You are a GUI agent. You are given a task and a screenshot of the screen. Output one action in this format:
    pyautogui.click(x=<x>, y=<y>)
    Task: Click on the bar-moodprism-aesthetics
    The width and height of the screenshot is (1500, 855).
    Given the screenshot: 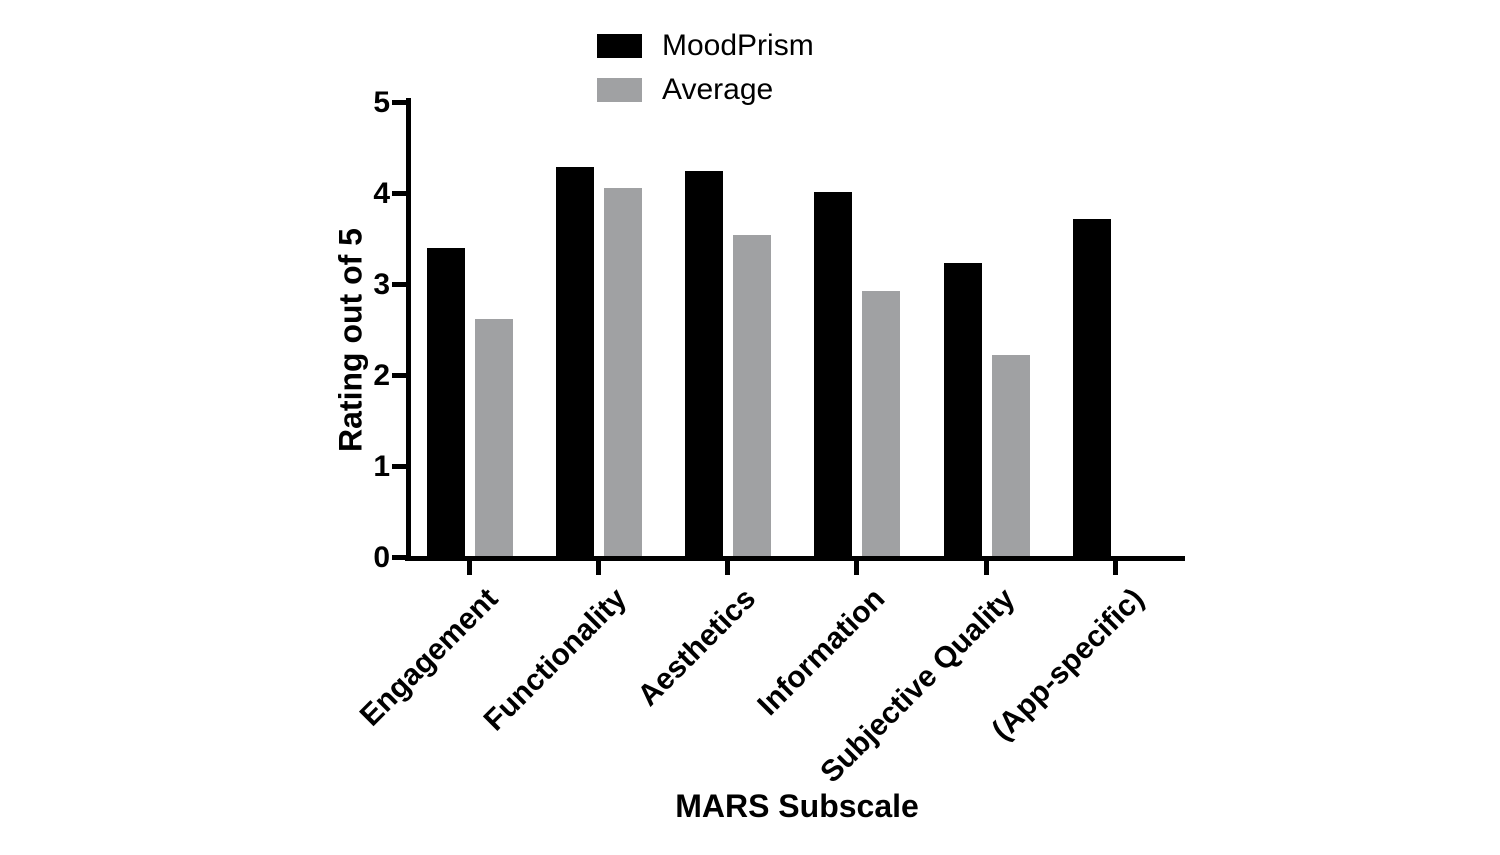 What is the action you would take?
    pyautogui.click(x=704, y=363)
    